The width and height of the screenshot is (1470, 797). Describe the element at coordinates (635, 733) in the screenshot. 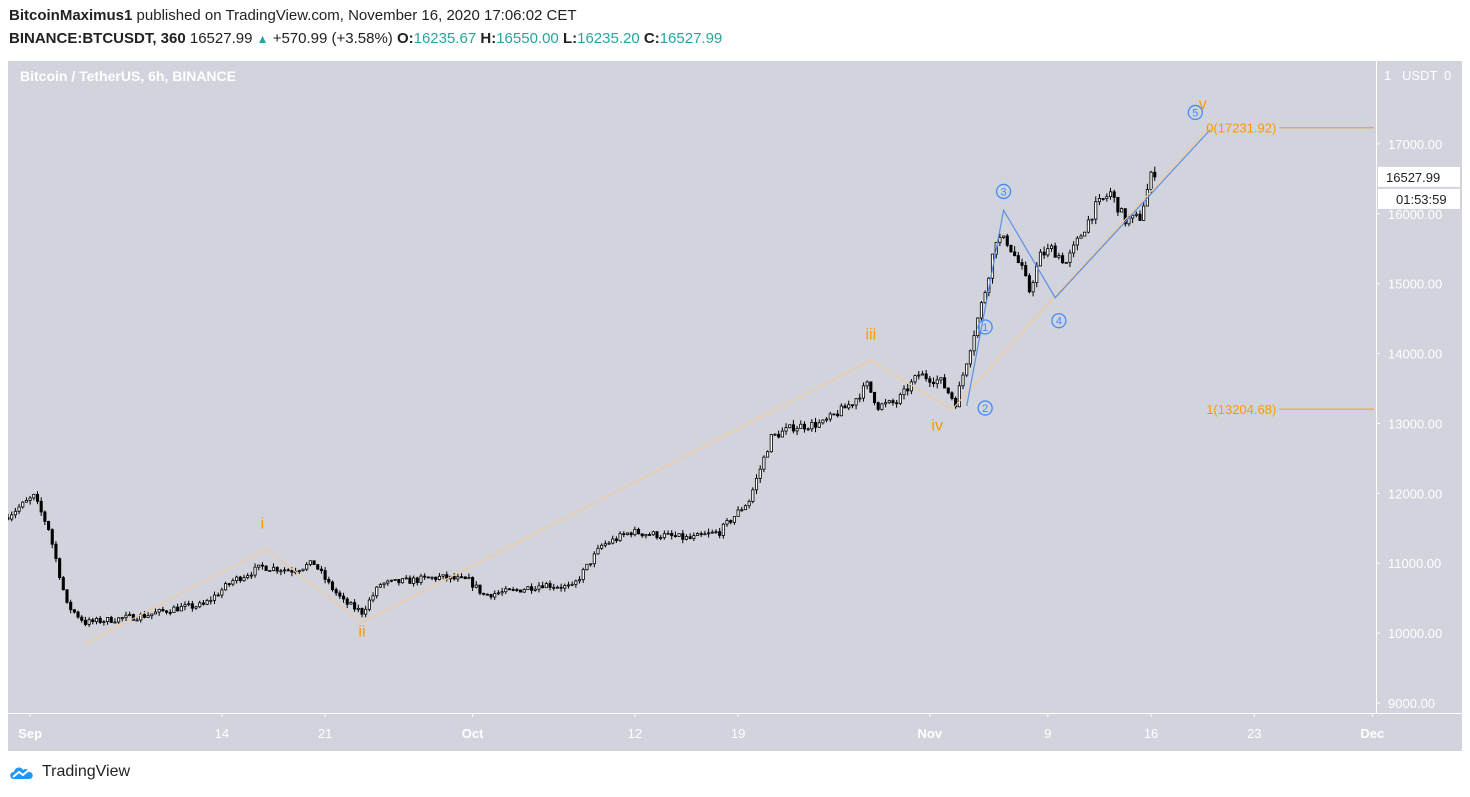

I see `x-tick-label: 12` at that location.